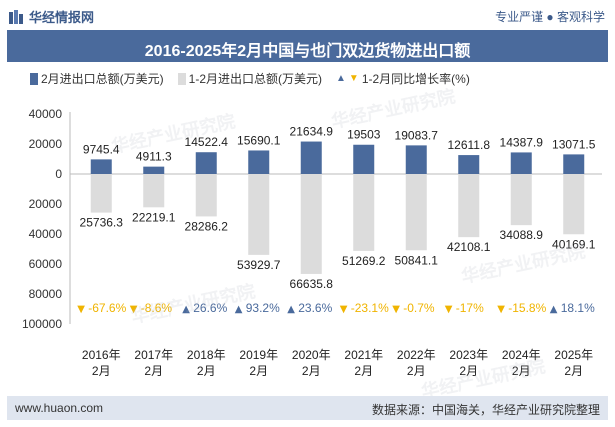 The width and height of the screenshot is (615, 427). I want to click on data-label-cumulative: 22219.1, so click(154, 217).